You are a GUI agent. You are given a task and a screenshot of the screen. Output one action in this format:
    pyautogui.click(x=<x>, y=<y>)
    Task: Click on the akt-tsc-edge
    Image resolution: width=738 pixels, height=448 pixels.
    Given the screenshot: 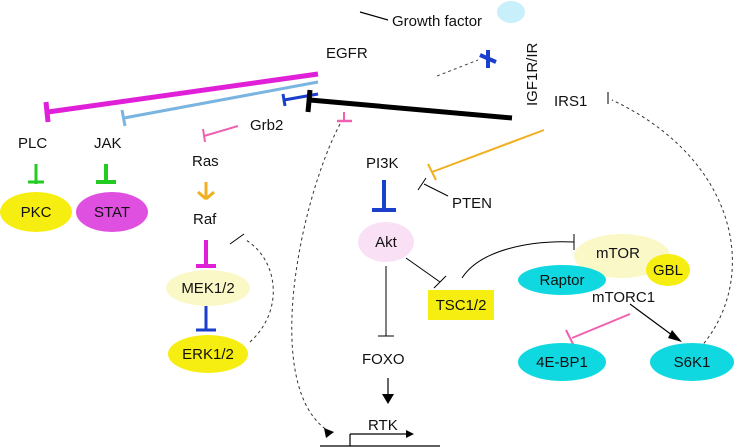 What is the action you would take?
    pyautogui.click(x=423, y=270)
    